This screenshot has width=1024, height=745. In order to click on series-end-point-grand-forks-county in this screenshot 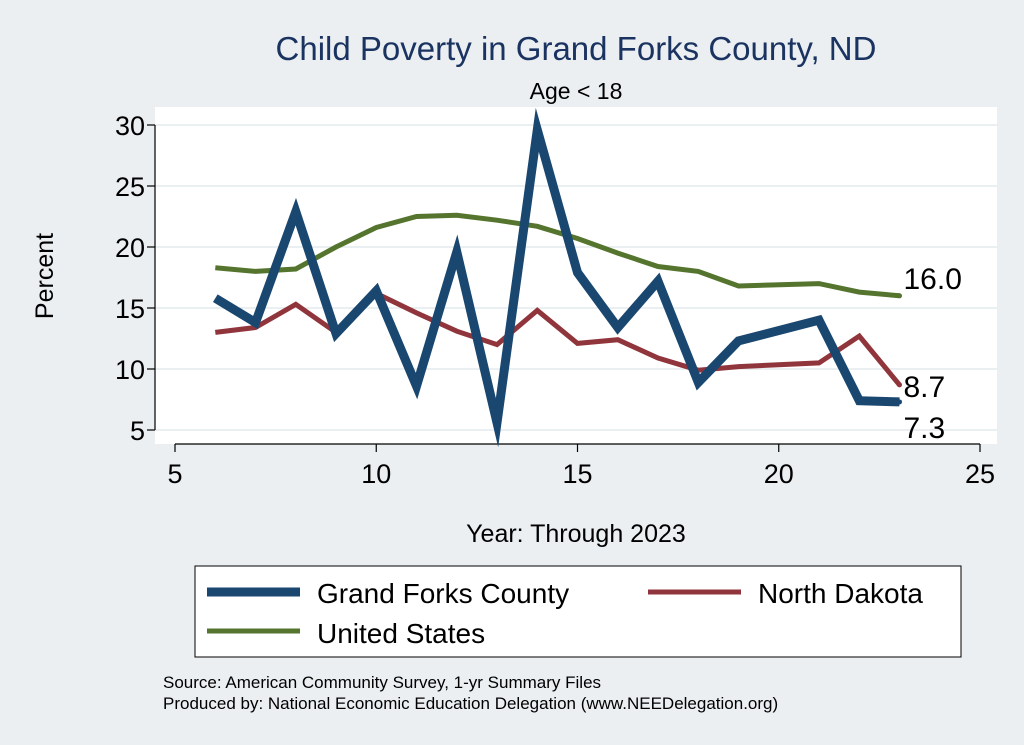, I will do `click(899, 402)`.